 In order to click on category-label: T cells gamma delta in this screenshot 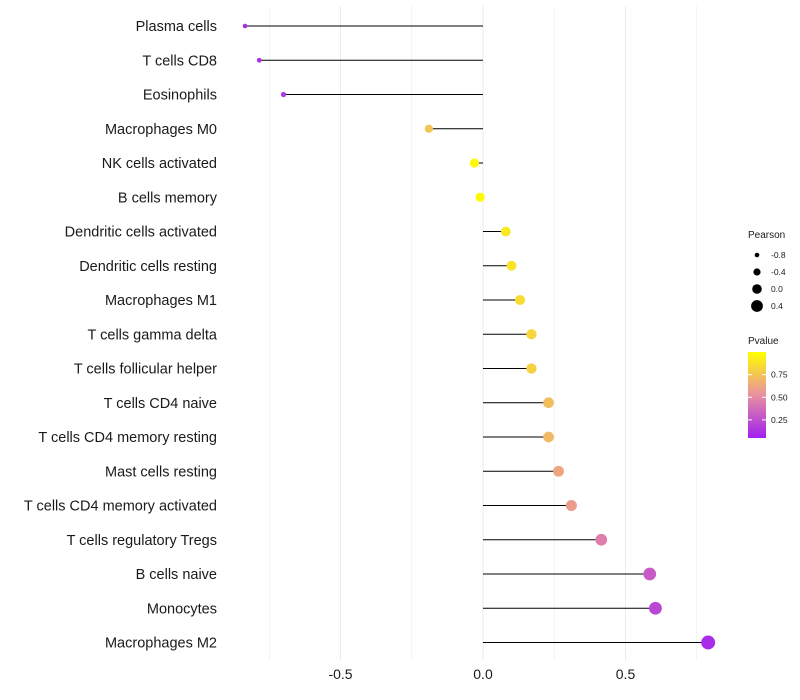, I will do `click(153, 335)`.